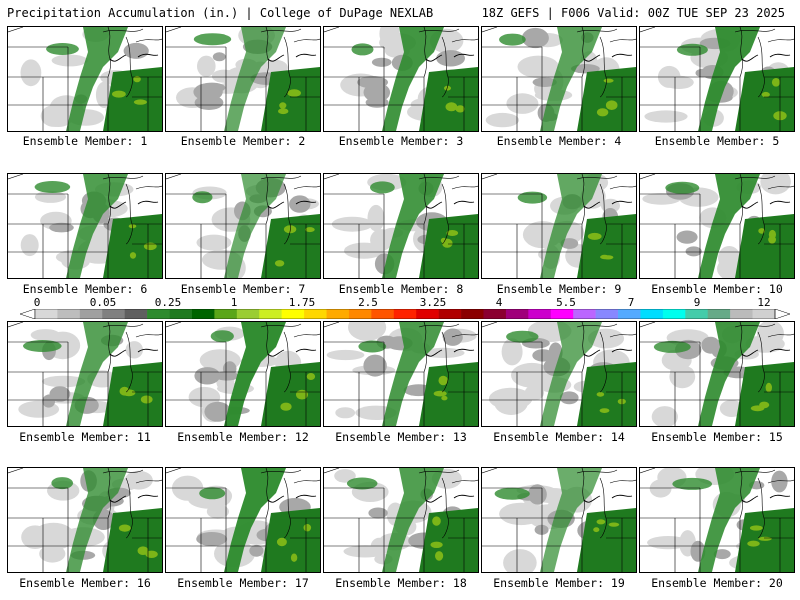  What do you see at coordinates (401, 289) in the screenshot?
I see `ensemble-member-label: Ensemble Member: 8` at bounding box center [401, 289].